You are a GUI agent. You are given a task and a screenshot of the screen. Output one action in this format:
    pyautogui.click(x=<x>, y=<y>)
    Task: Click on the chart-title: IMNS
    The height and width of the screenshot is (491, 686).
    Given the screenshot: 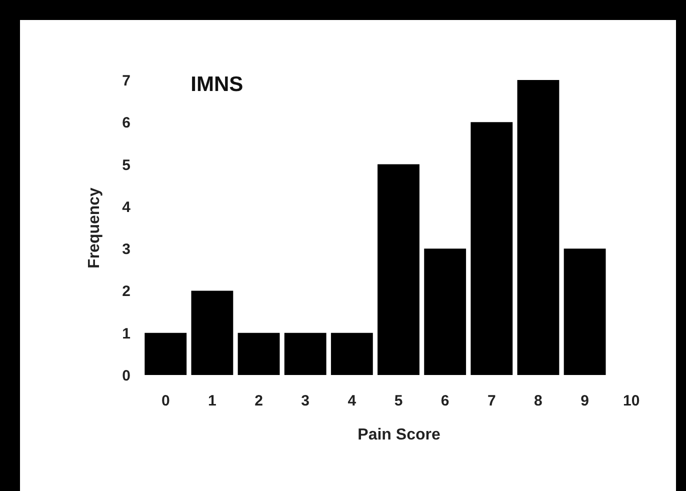 What is the action you would take?
    pyautogui.click(x=217, y=84)
    